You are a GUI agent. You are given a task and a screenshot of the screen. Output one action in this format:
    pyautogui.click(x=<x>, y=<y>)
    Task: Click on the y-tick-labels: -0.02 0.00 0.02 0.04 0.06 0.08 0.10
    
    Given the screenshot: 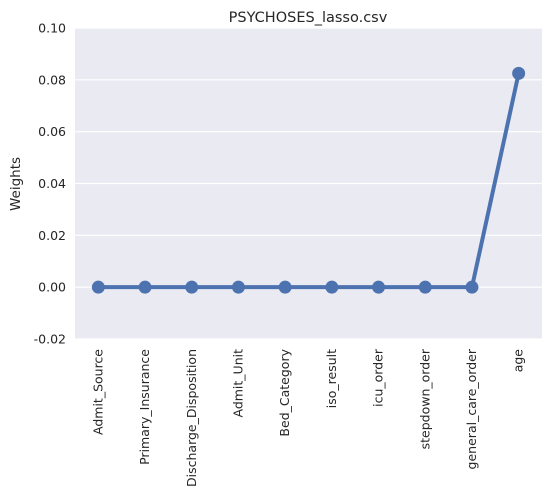 What is the action you would take?
    pyautogui.click(x=50, y=184)
    